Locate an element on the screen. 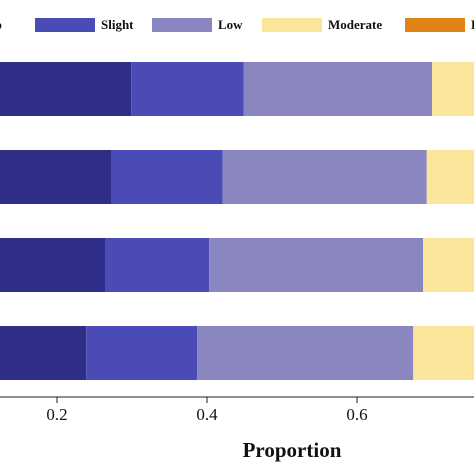 The height and width of the screenshot is (474, 474). x-axis-label: Proportion is located at coordinates (292, 450).